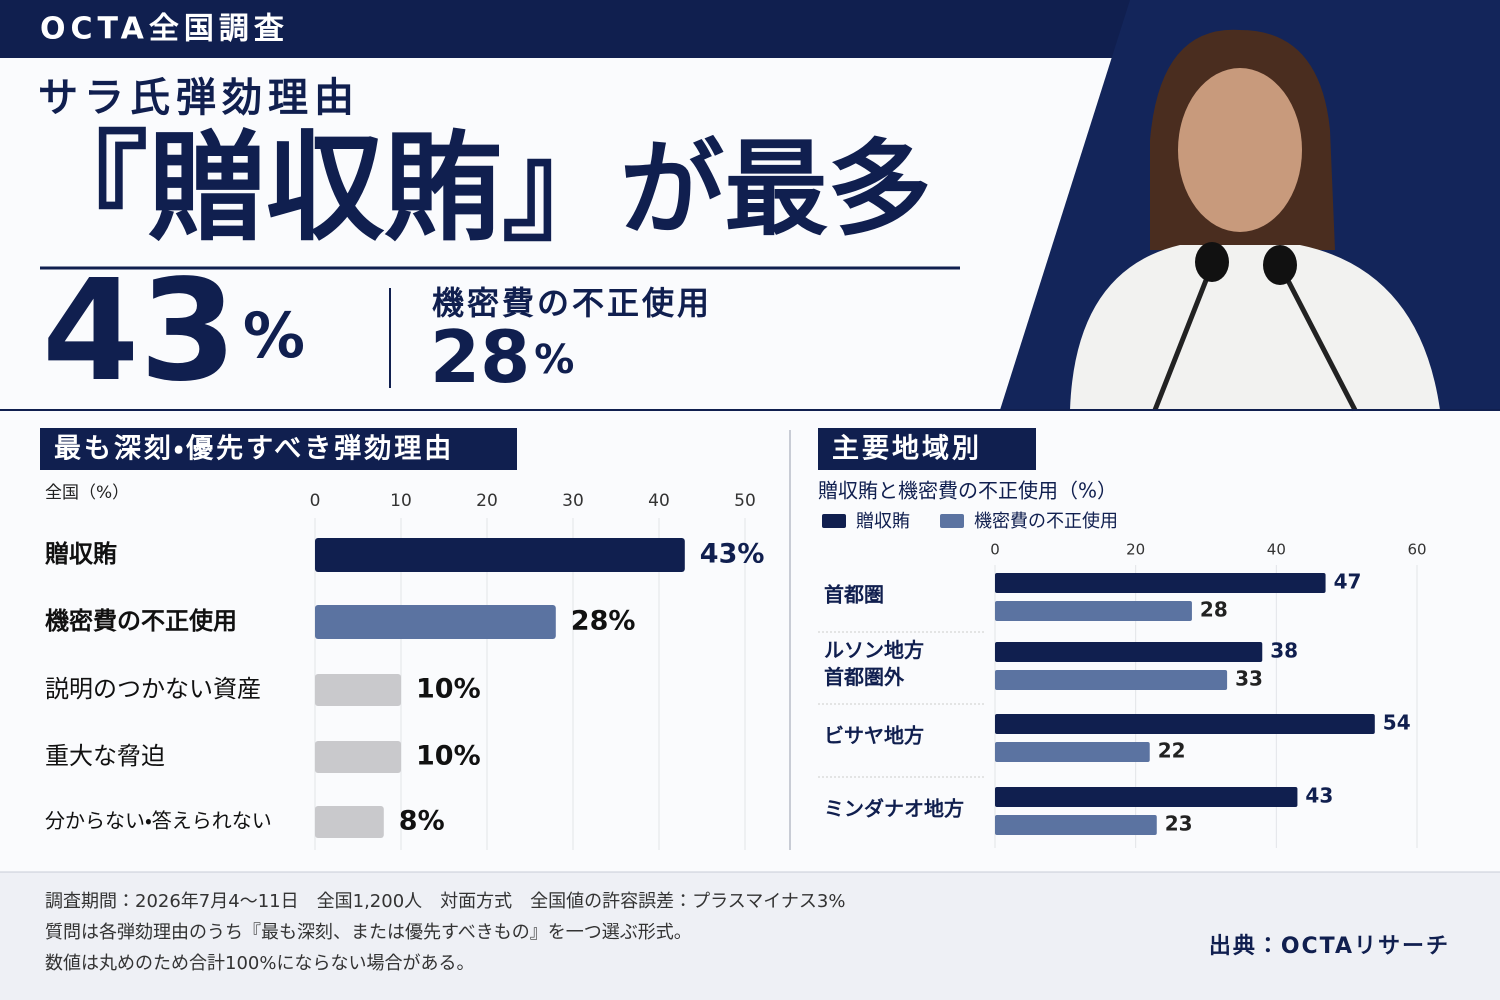 This screenshot has height=1000, width=1500. Describe the element at coordinates (1329, 946) in the screenshot. I see `source: 出典：OCTAリサーチ` at that location.